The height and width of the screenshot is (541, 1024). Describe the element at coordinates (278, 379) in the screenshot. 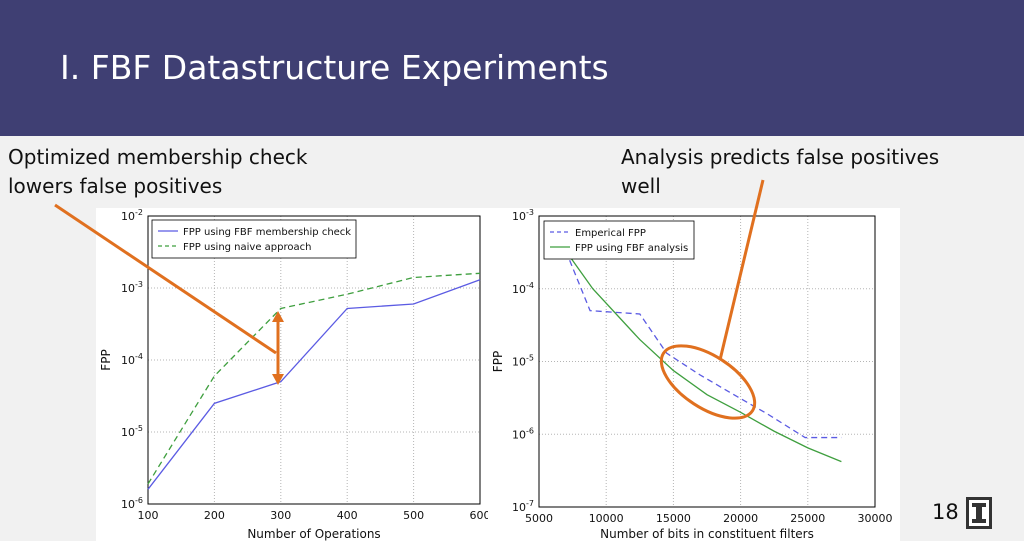

I see `annotation-arrowhead-bottom` at that location.